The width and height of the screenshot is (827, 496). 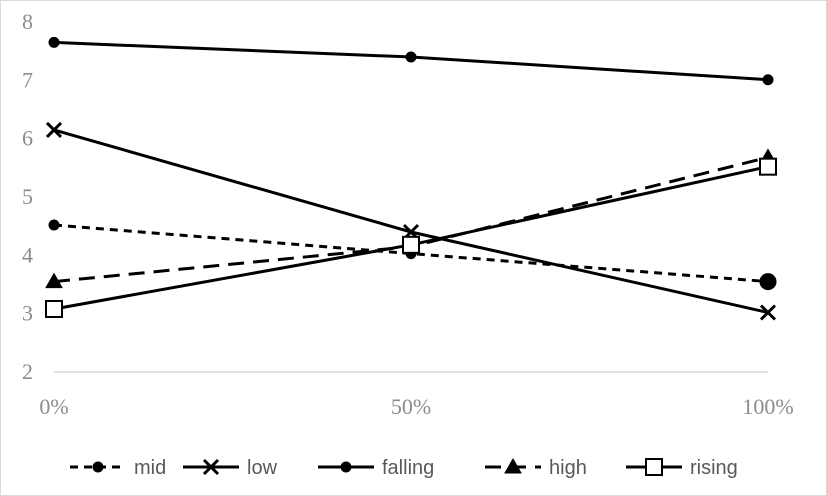 What do you see at coordinates (150, 468) in the screenshot?
I see `legend-label: mid` at bounding box center [150, 468].